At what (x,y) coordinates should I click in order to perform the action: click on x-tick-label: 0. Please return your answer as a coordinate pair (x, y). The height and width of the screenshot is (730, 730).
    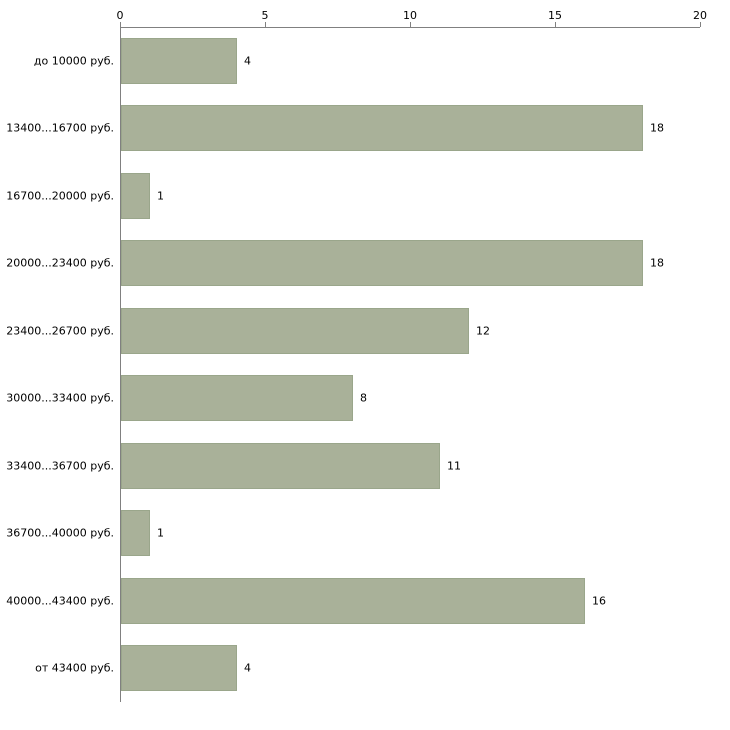
    Looking at the image, I should click on (120, 15).